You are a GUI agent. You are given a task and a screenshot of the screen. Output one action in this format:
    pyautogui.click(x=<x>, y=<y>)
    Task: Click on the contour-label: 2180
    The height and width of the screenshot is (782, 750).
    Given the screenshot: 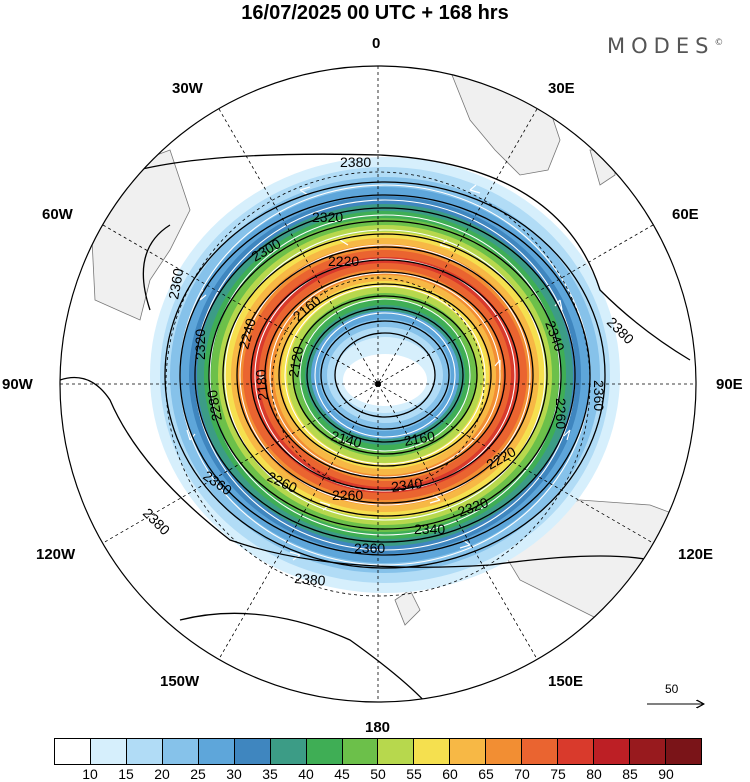 What is the action you would take?
    pyautogui.click(x=261, y=384)
    